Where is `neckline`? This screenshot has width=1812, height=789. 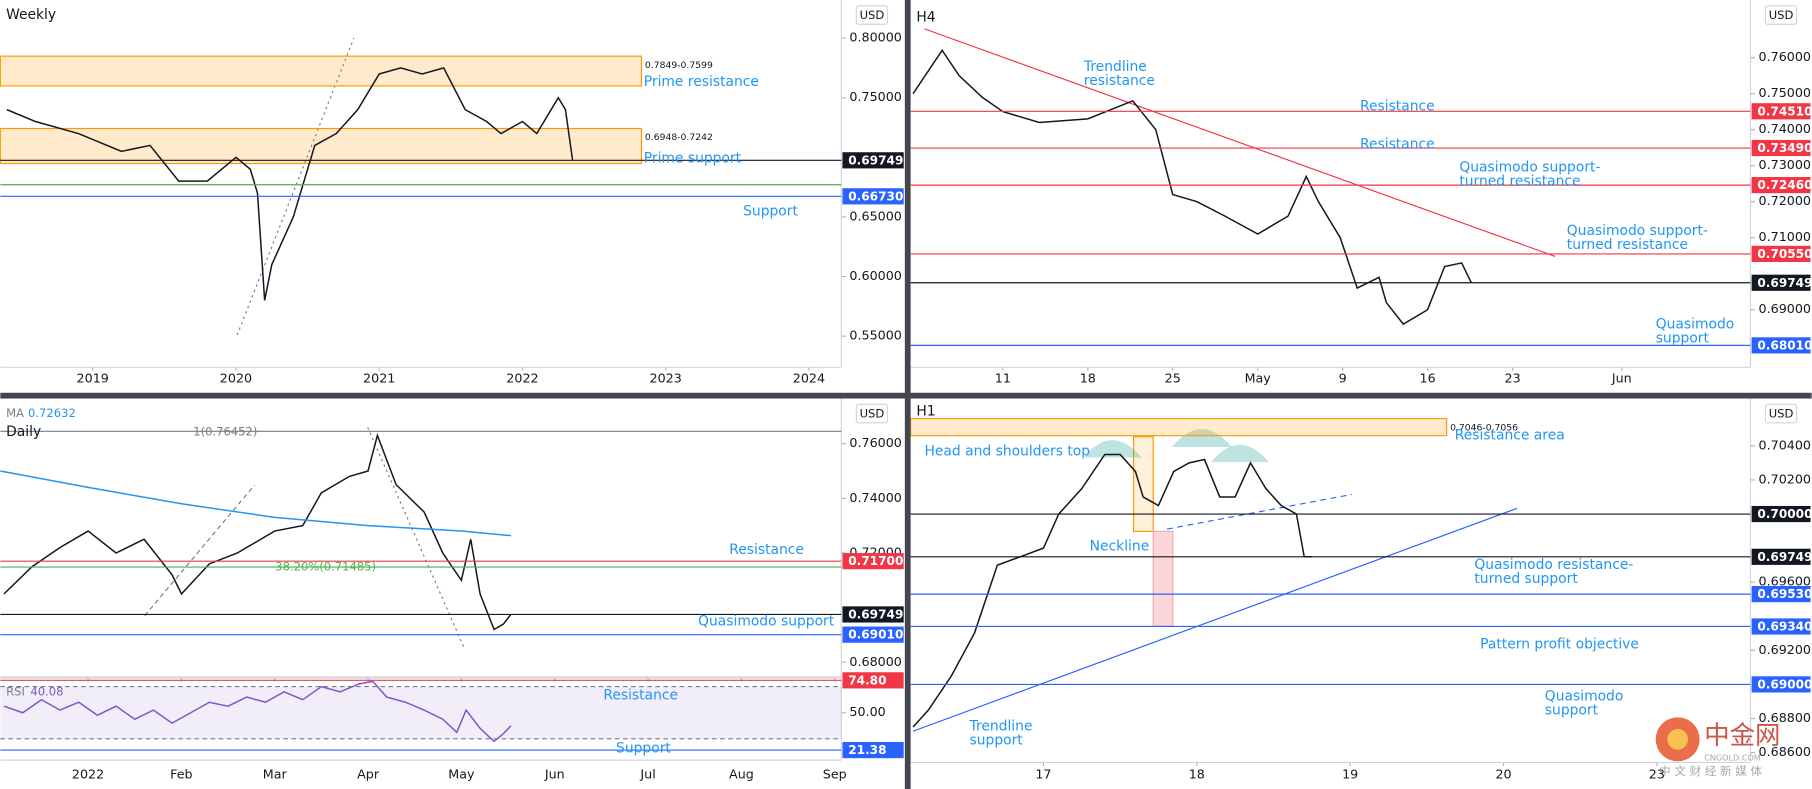 neckline is located at coordinates (1259, 511).